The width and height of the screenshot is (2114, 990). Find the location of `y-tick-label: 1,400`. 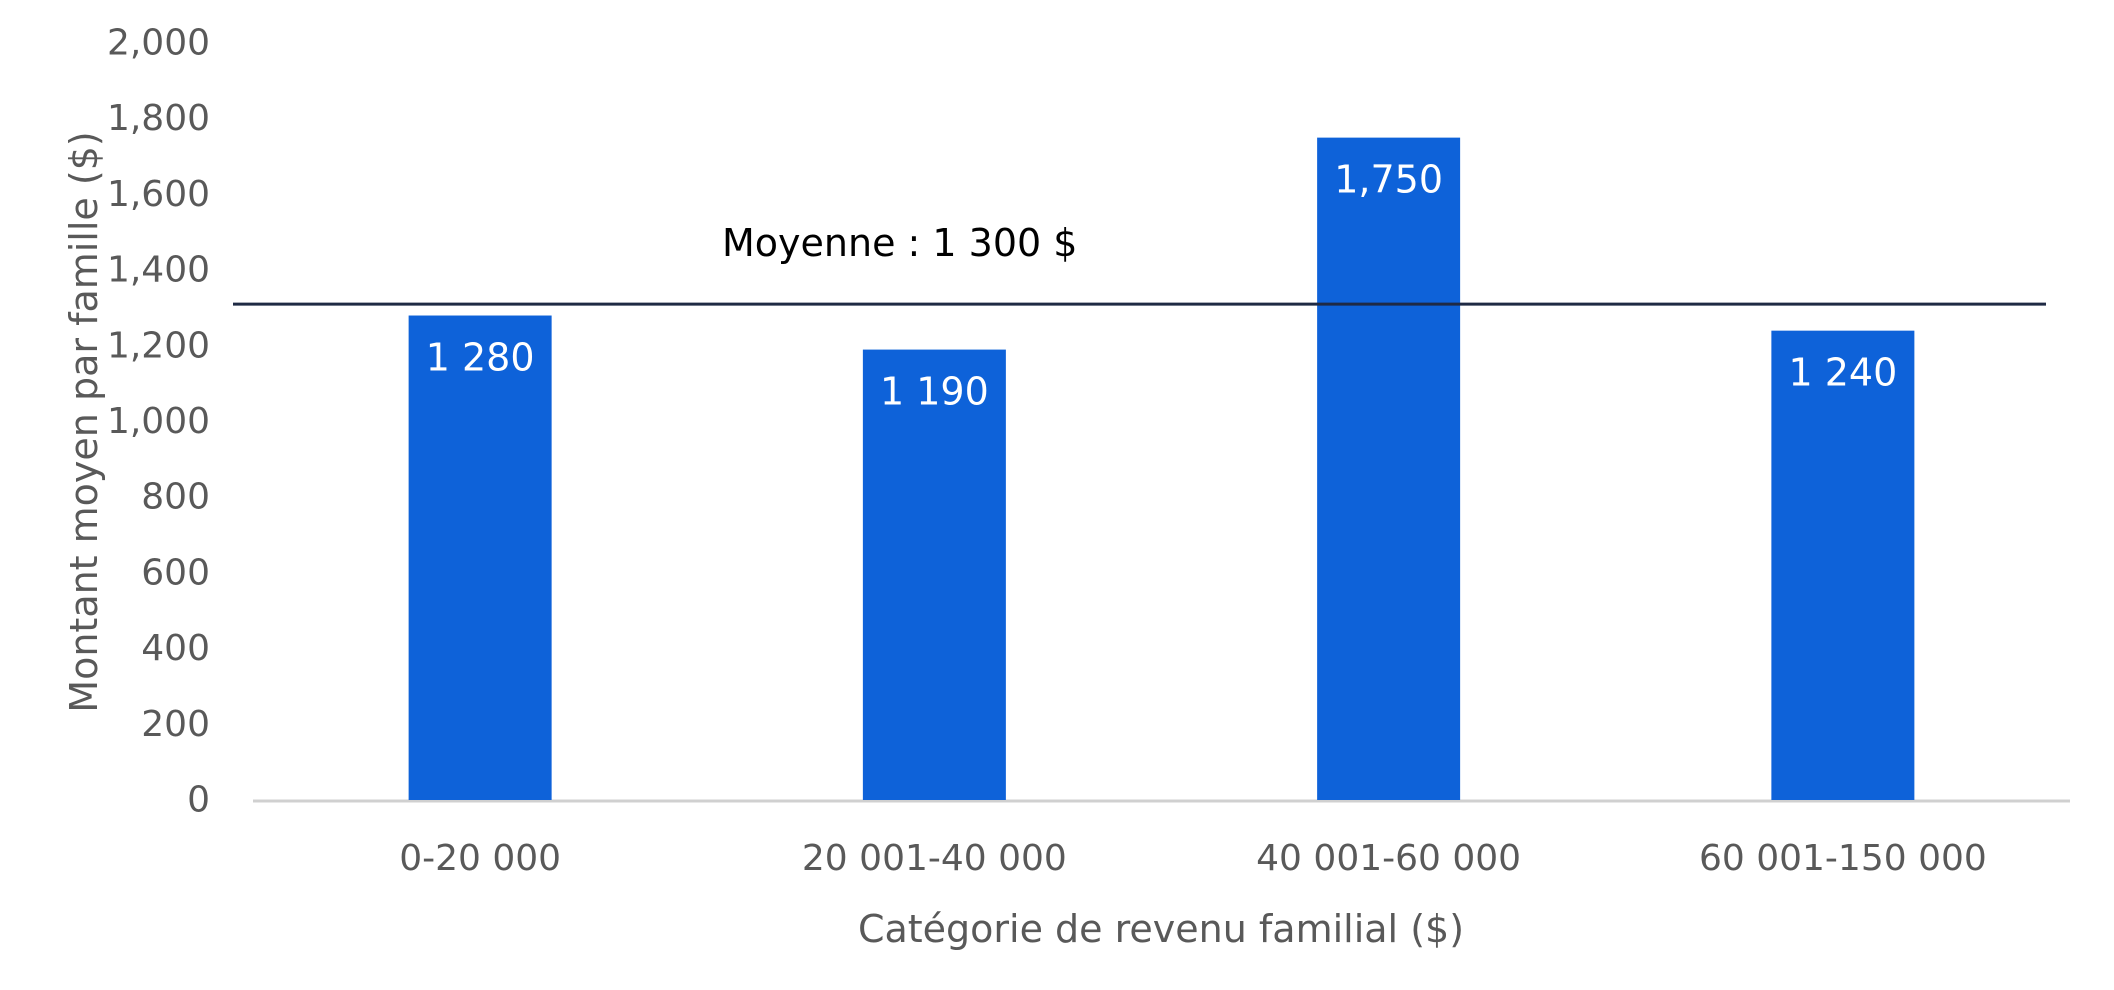

y-tick-label: 1,400 is located at coordinates (158, 270).